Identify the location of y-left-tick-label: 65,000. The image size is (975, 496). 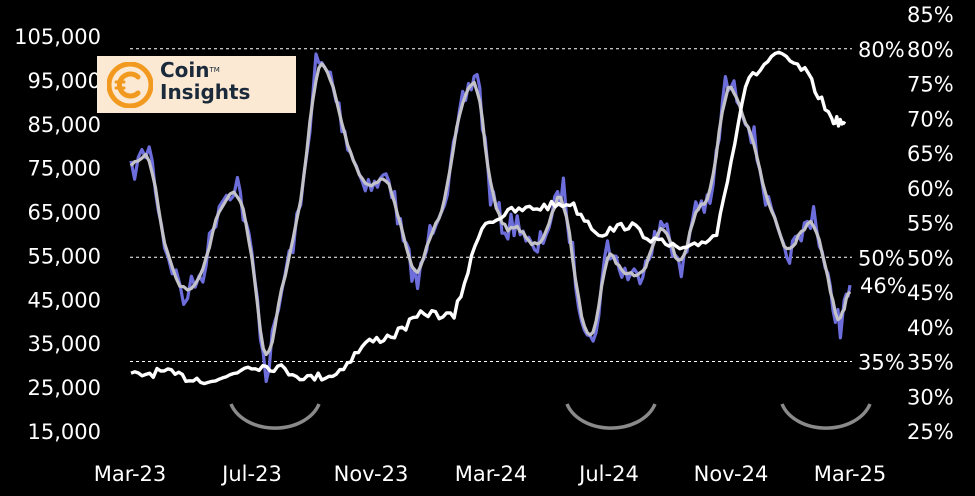
(64, 213).